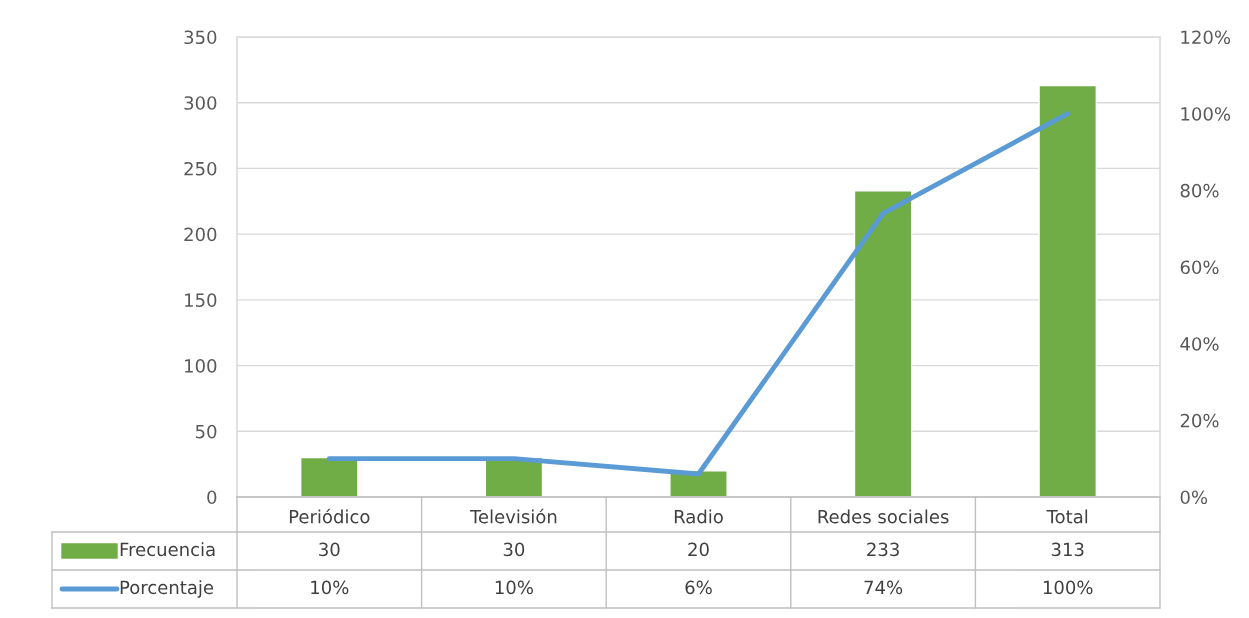 The width and height of the screenshot is (1249, 618). What do you see at coordinates (200, 168) in the screenshot?
I see `y-tick-label: 250` at bounding box center [200, 168].